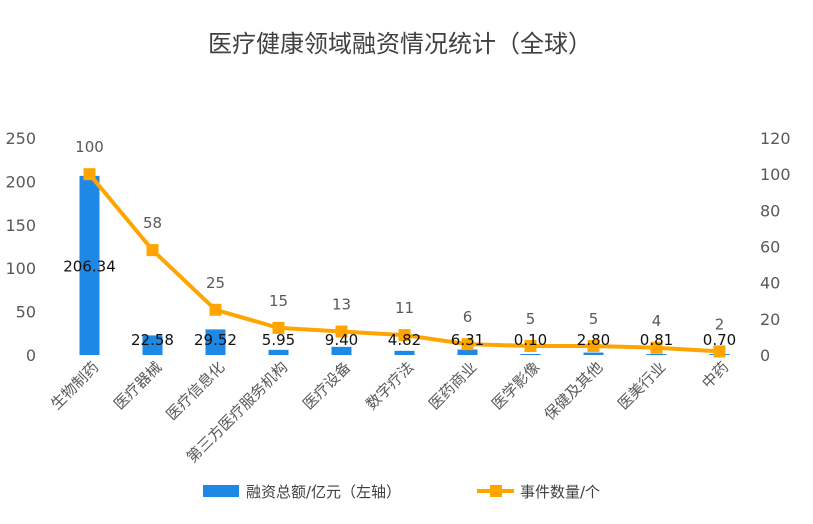  I want to click on line-value-label: 2, so click(720, 324).